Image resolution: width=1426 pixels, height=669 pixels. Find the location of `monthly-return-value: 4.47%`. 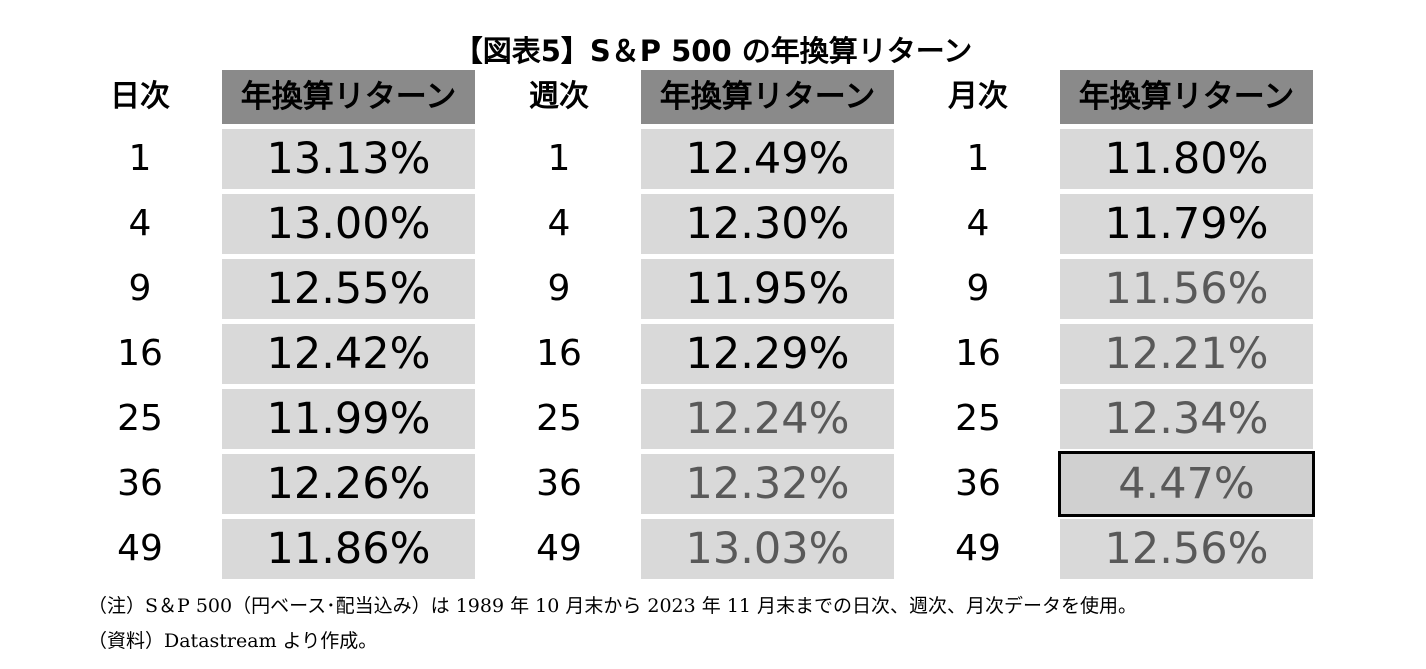

monthly-return-value: 4.47% is located at coordinates (1186, 484).